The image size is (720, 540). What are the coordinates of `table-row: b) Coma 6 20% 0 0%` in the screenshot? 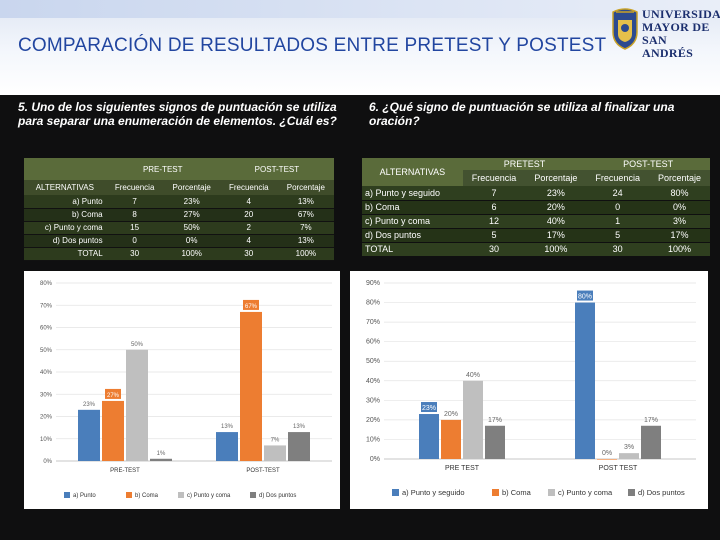 It's located at (536, 207).